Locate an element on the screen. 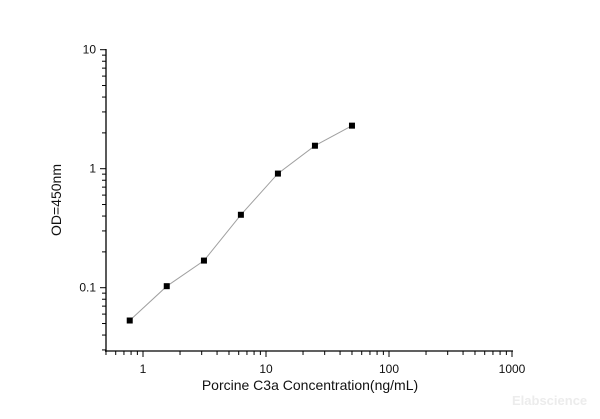 The width and height of the screenshot is (600, 419). y-tick-label: 0.1 is located at coordinates (87, 288).